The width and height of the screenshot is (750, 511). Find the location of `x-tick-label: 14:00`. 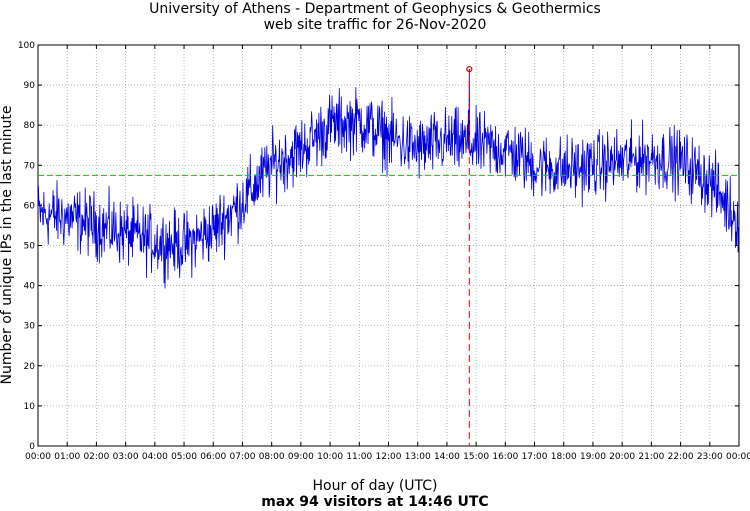

x-tick-label: 14:00 is located at coordinates (447, 457).